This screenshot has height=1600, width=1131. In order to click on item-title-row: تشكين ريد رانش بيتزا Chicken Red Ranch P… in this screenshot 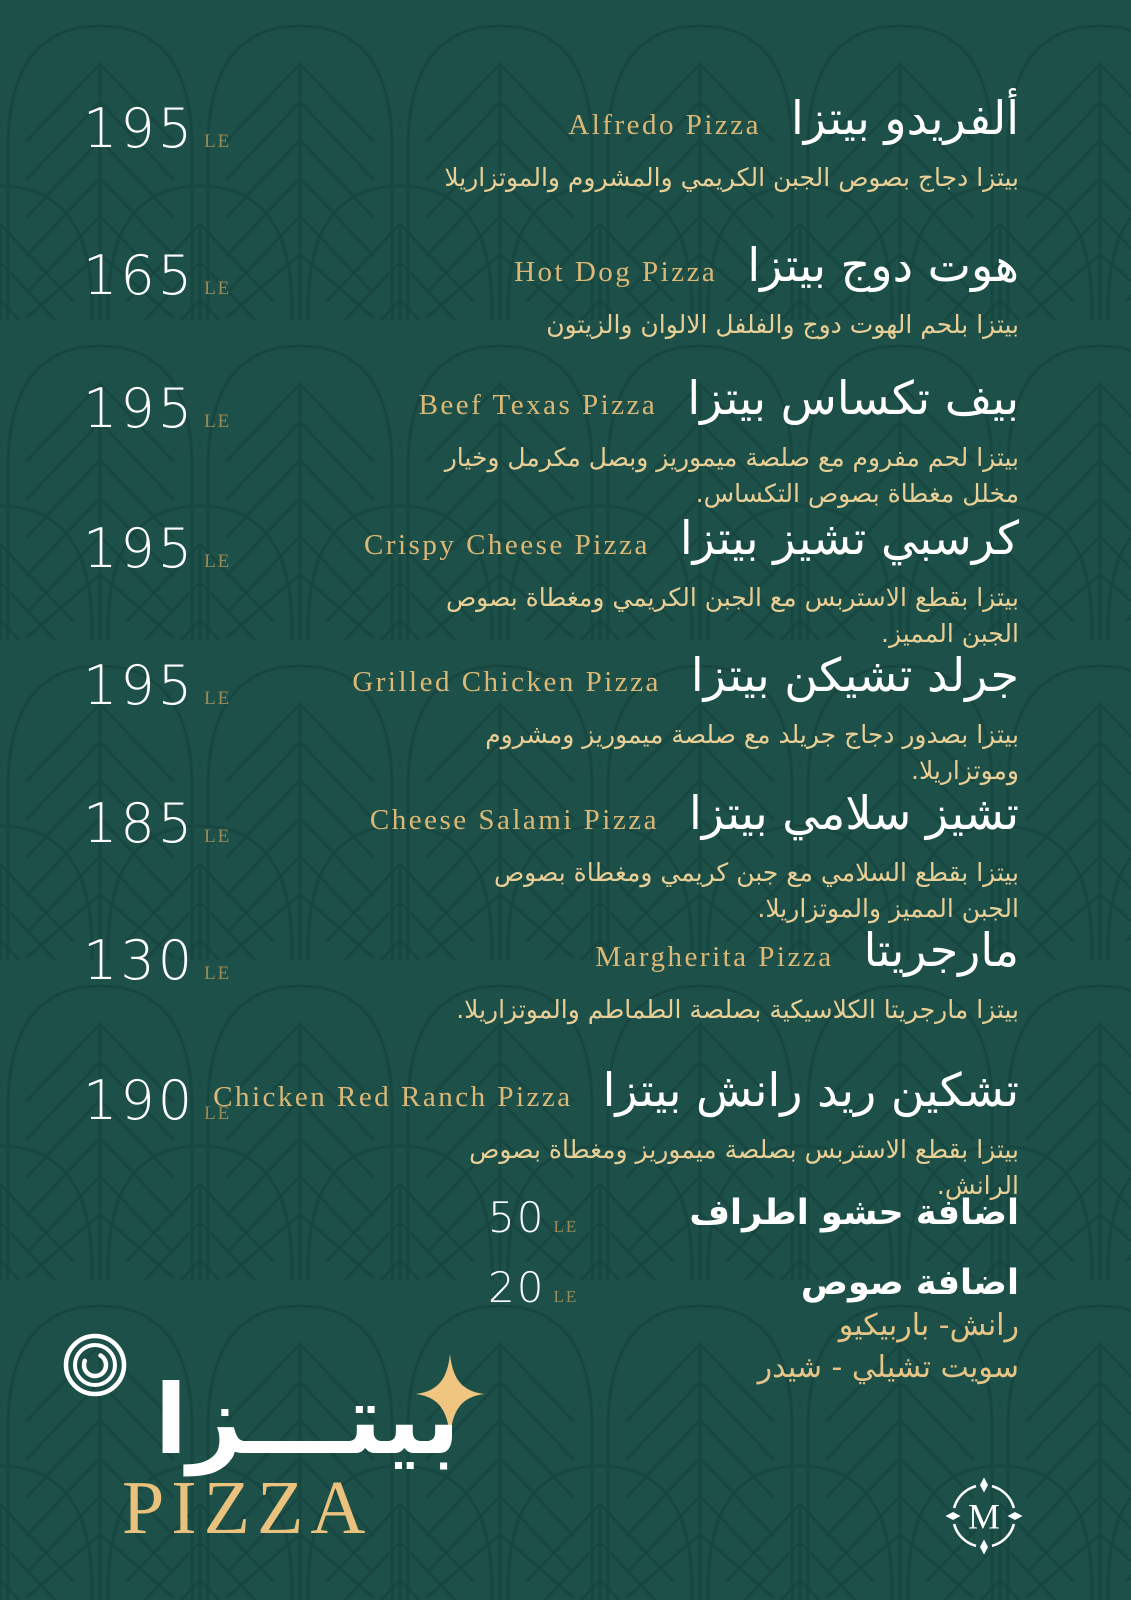, I will do `click(509, 1091)`.